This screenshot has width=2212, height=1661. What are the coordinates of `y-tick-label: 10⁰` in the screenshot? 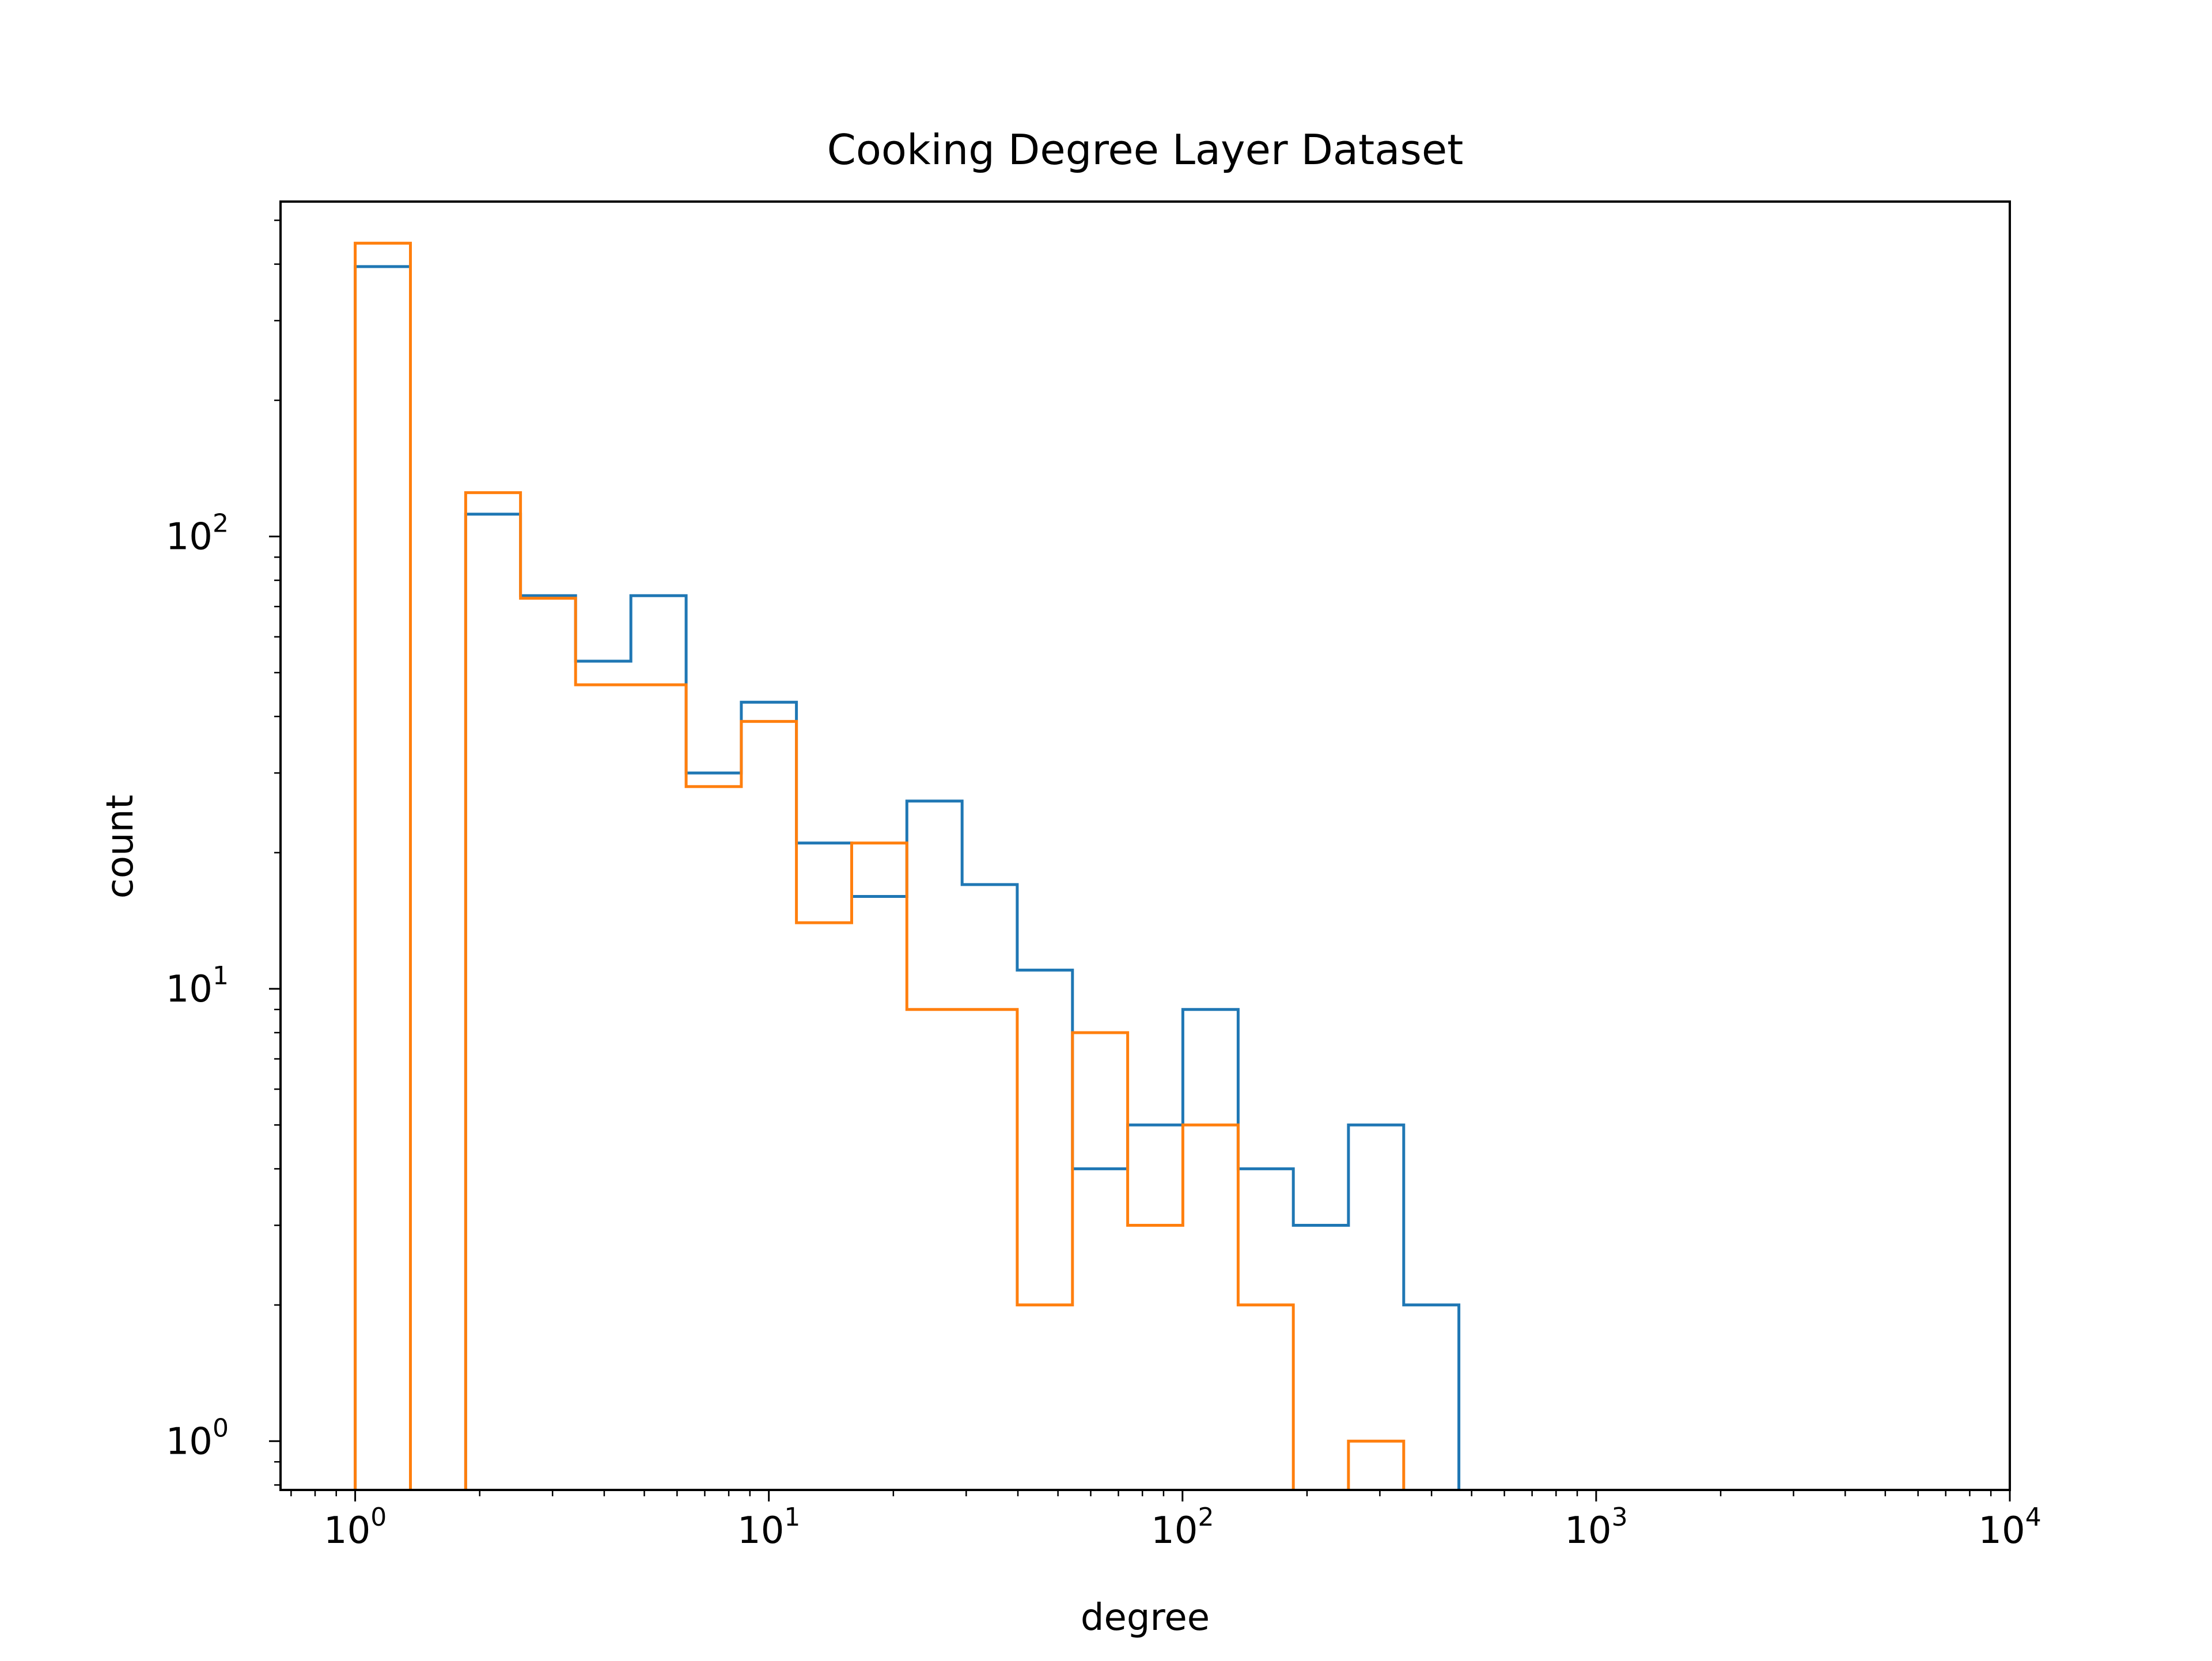 It's located at (197, 1438).